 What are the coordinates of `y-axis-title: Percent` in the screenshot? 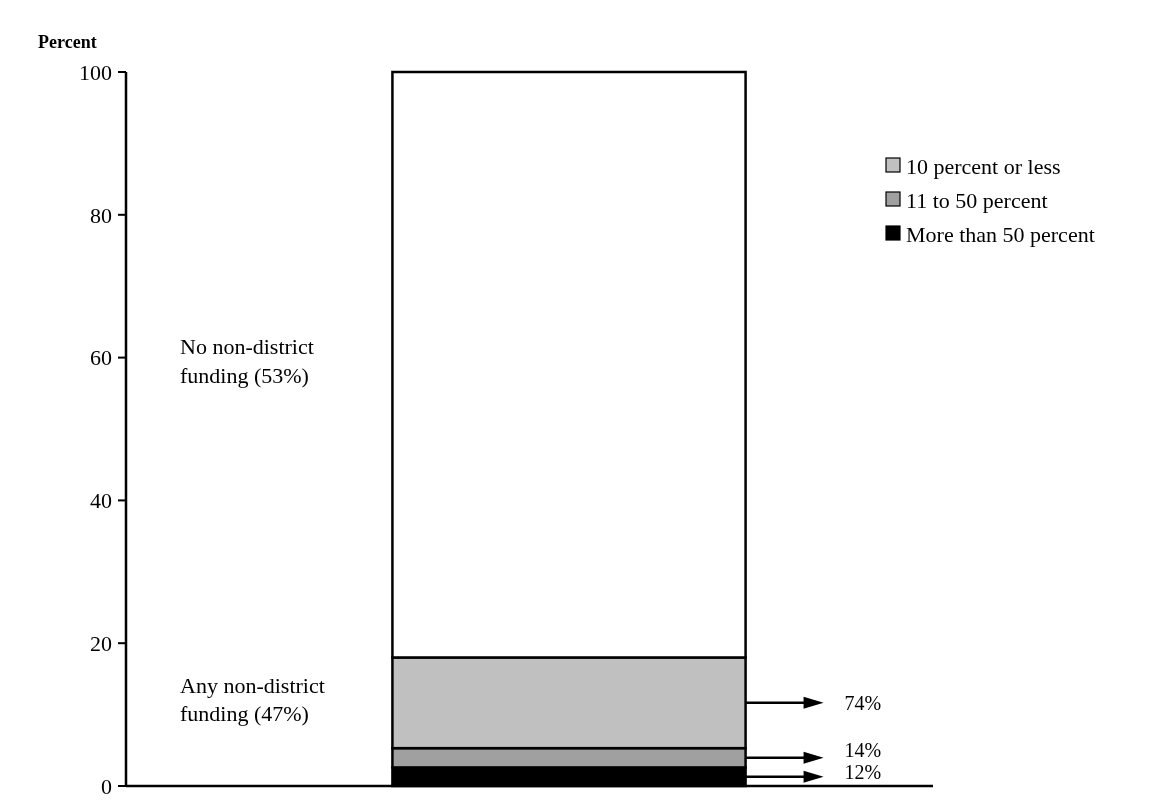 It's located at (67, 42).